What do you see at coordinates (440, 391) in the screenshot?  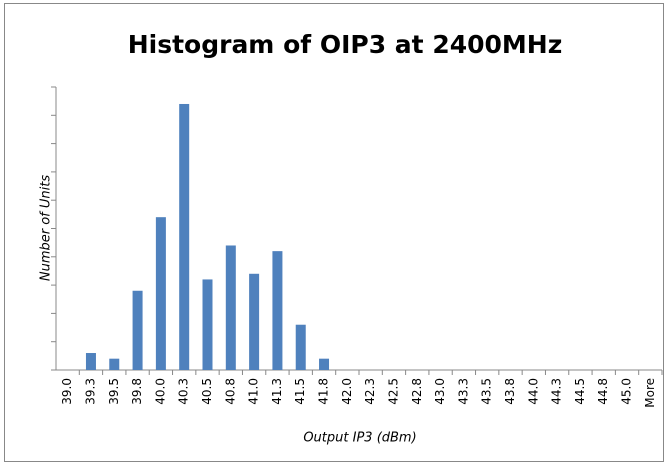 I see `x-tick-label: 43.0` at bounding box center [440, 391].